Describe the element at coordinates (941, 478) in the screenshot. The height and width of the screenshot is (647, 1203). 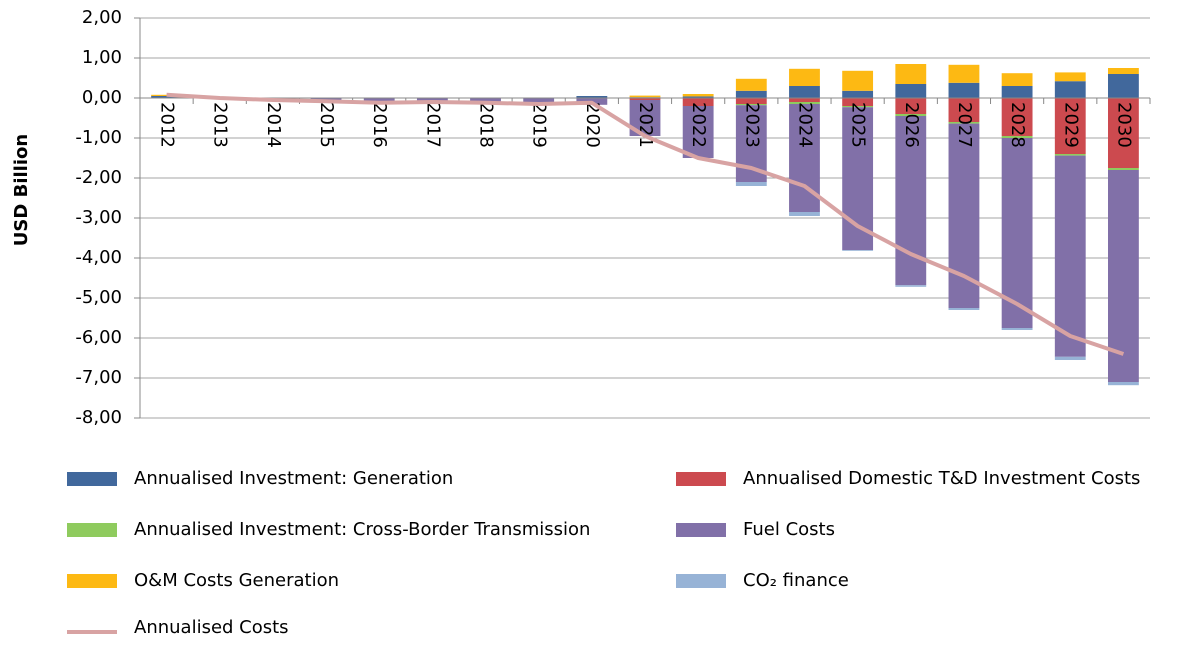
I see `legend-label: Annualised Domestic T&D Investment Costs` at that location.